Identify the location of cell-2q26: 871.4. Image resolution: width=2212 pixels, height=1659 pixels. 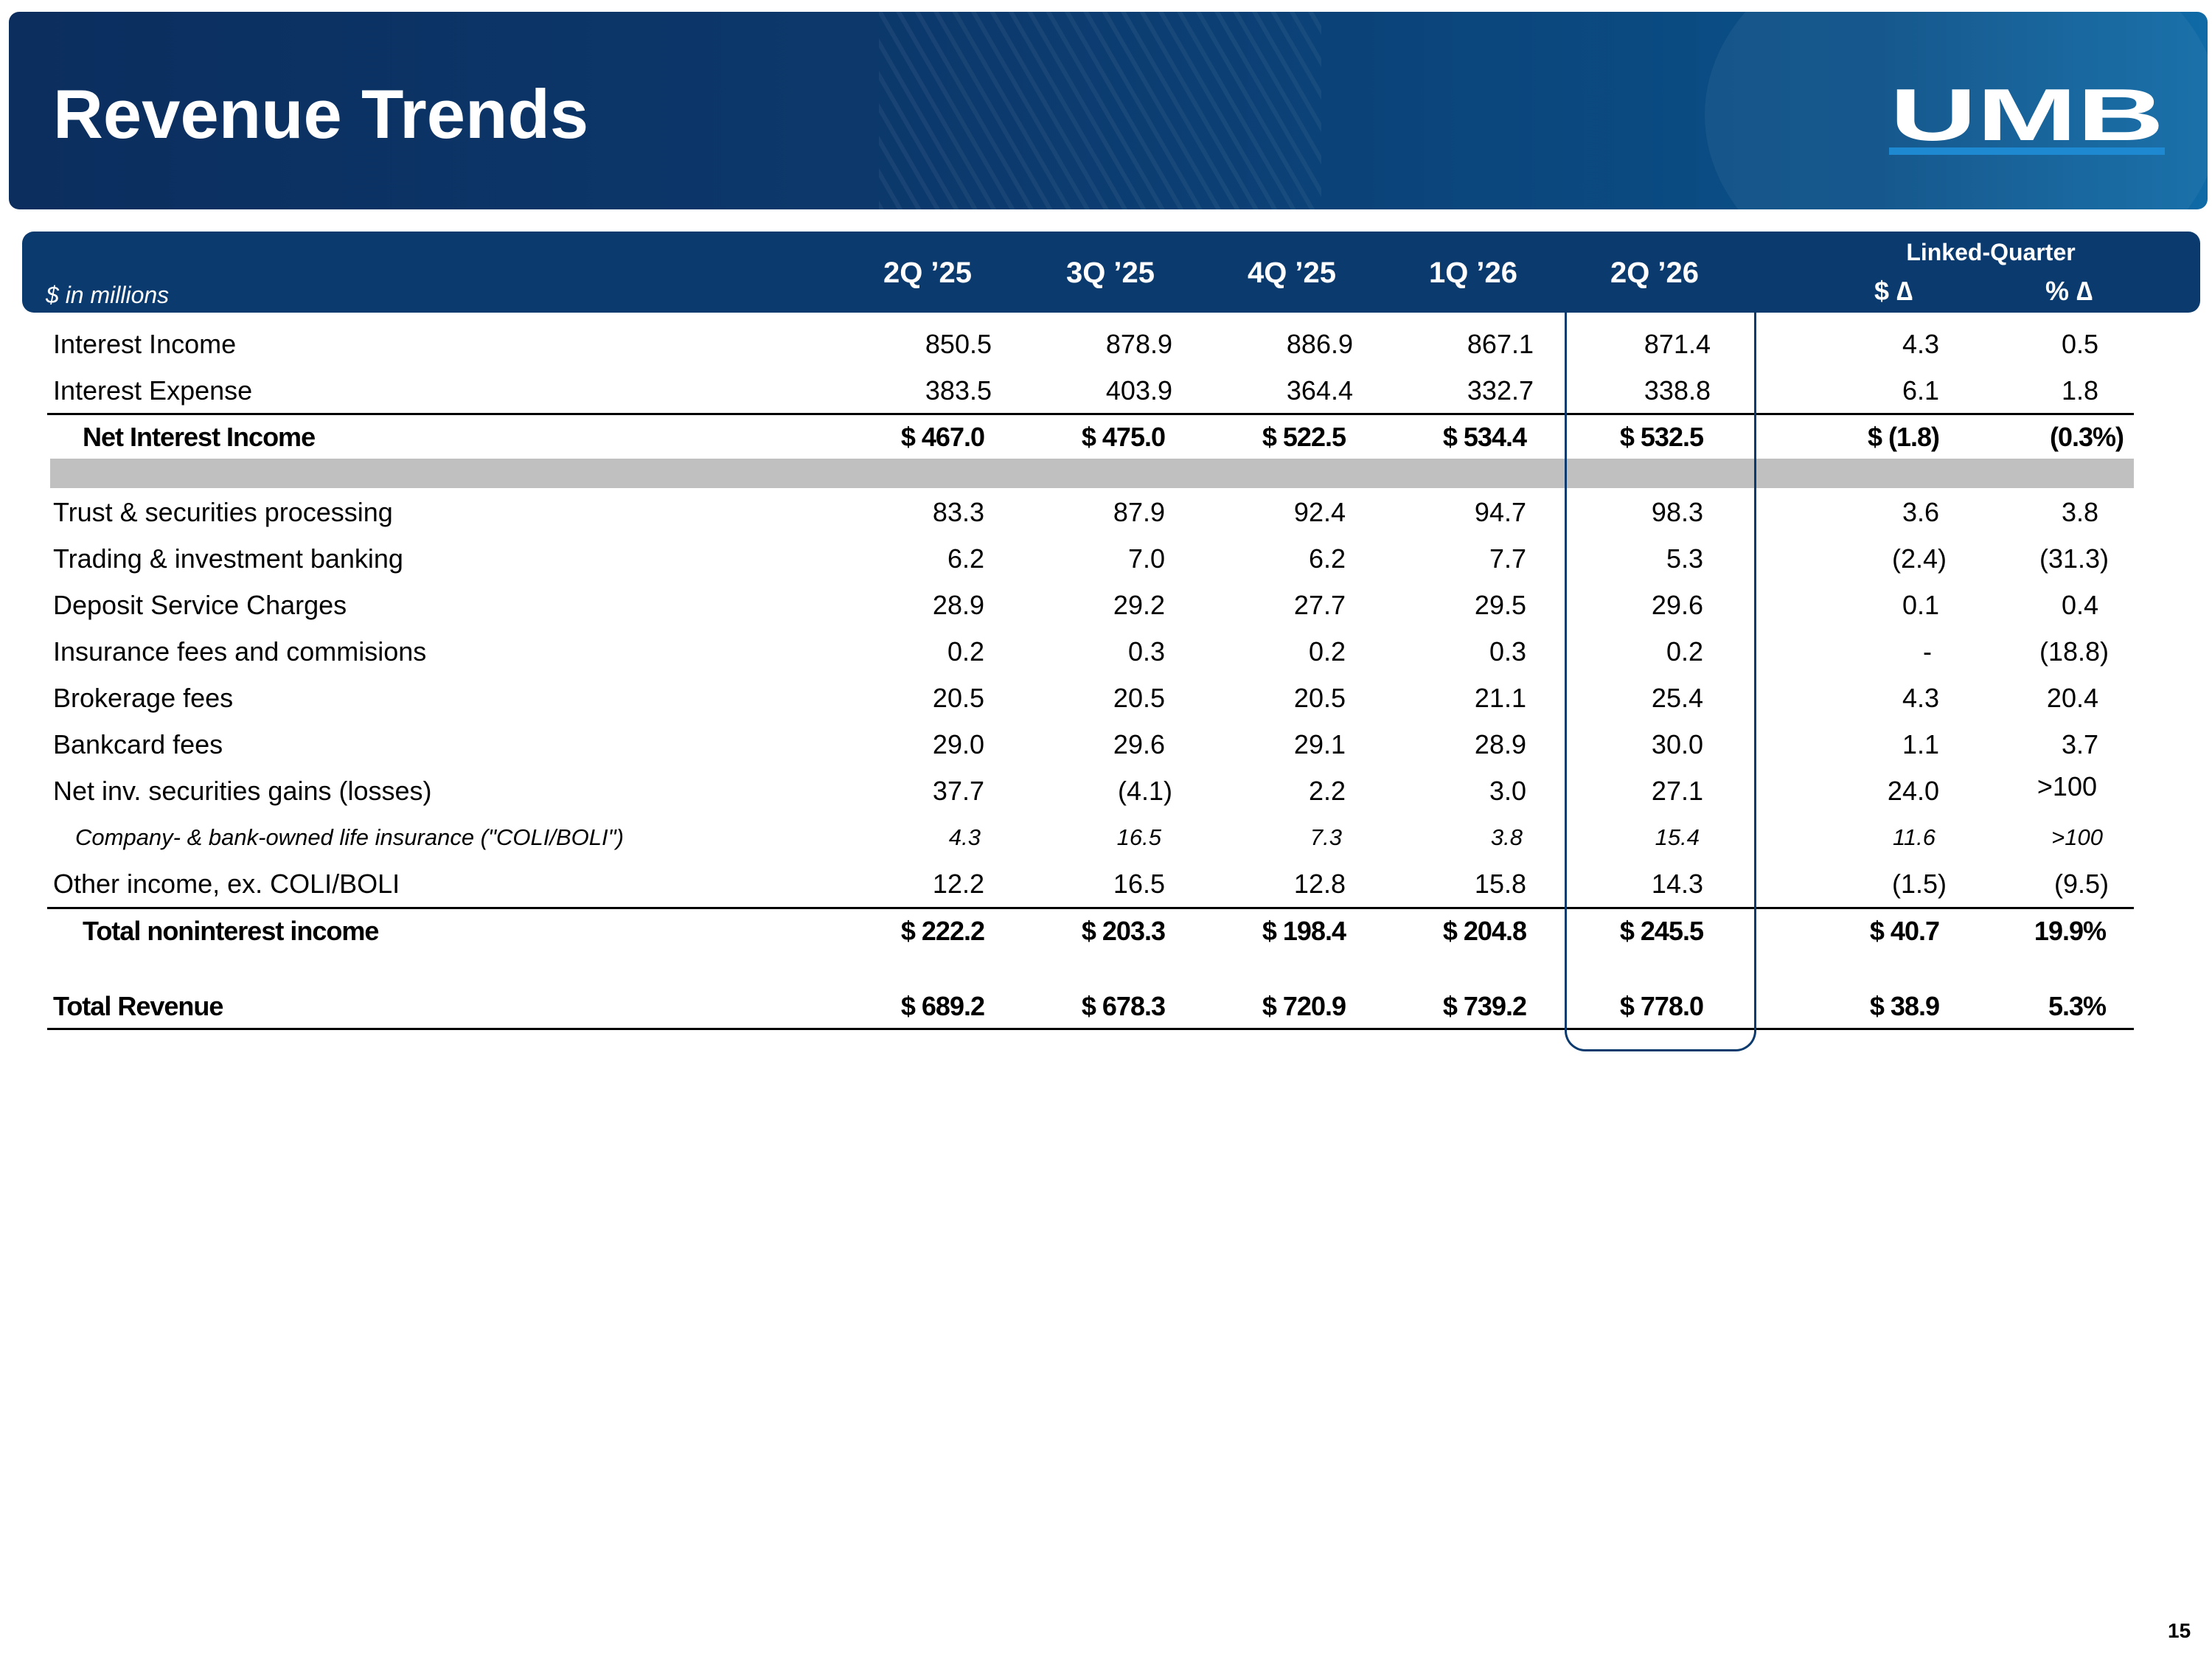
(1677, 344).